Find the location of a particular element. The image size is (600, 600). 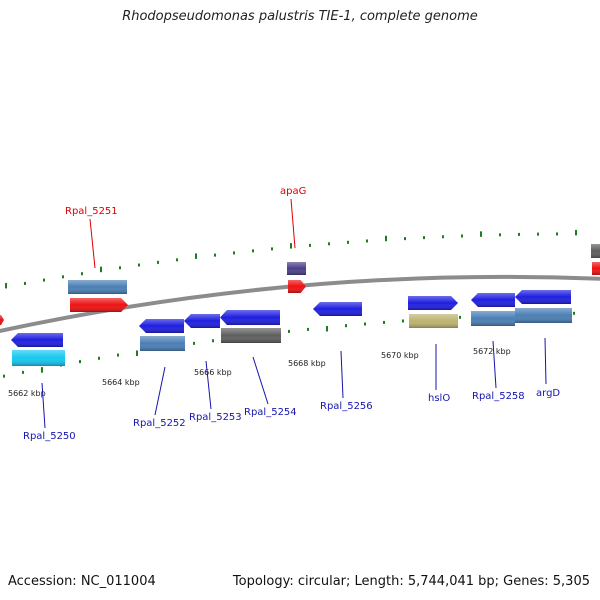

gene-label-argd: argD is located at coordinates (548, 393).